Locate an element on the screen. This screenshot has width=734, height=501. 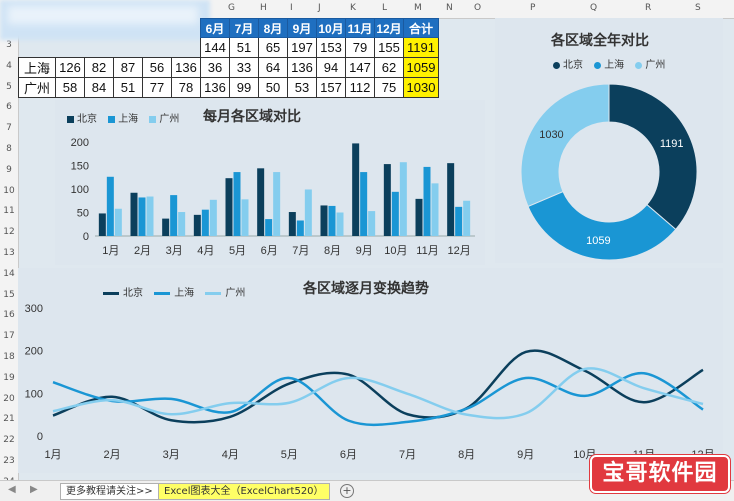
table-cell: 112 is located at coordinates (360, 87).